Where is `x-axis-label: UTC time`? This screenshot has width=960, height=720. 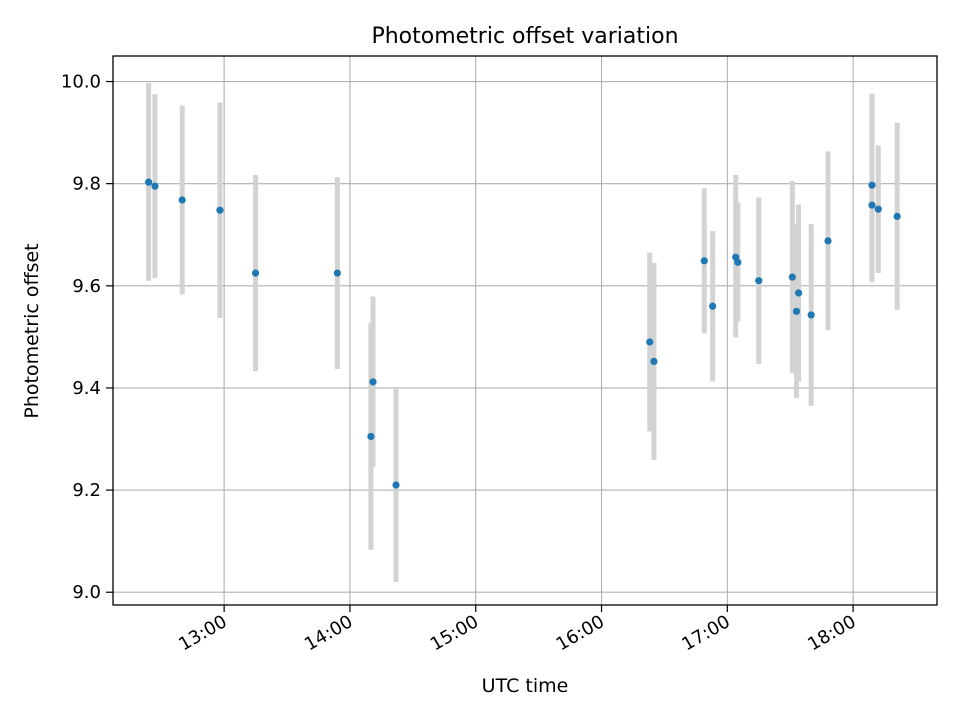
x-axis-label: UTC time is located at coordinates (525, 686).